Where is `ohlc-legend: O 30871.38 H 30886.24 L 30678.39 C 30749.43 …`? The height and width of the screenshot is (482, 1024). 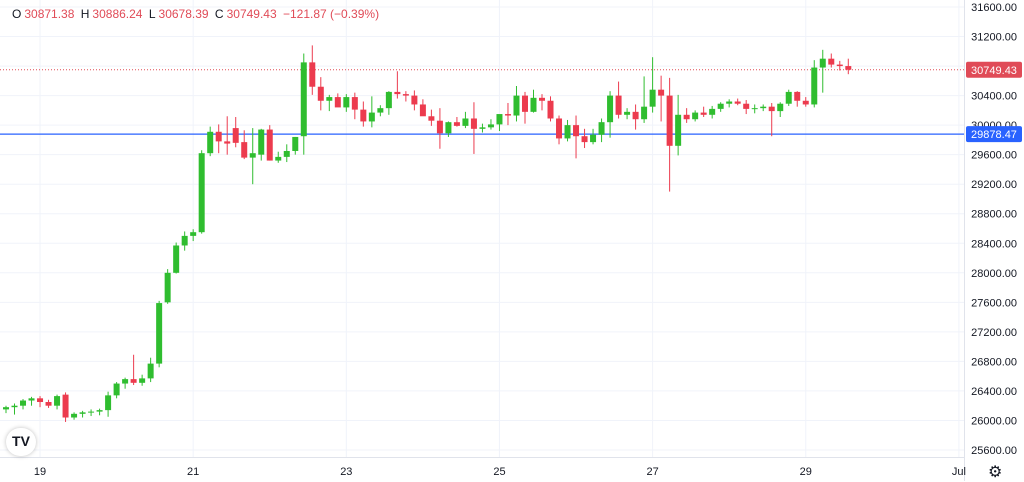 ohlc-legend: O 30871.38 H 30886.24 L 30678.39 C 30749.43 … is located at coordinates (197, 14).